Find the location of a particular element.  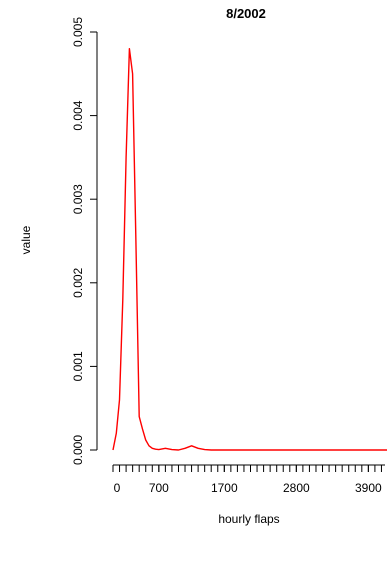

y-tick-label: 0.000 is located at coordinates (78, 450).